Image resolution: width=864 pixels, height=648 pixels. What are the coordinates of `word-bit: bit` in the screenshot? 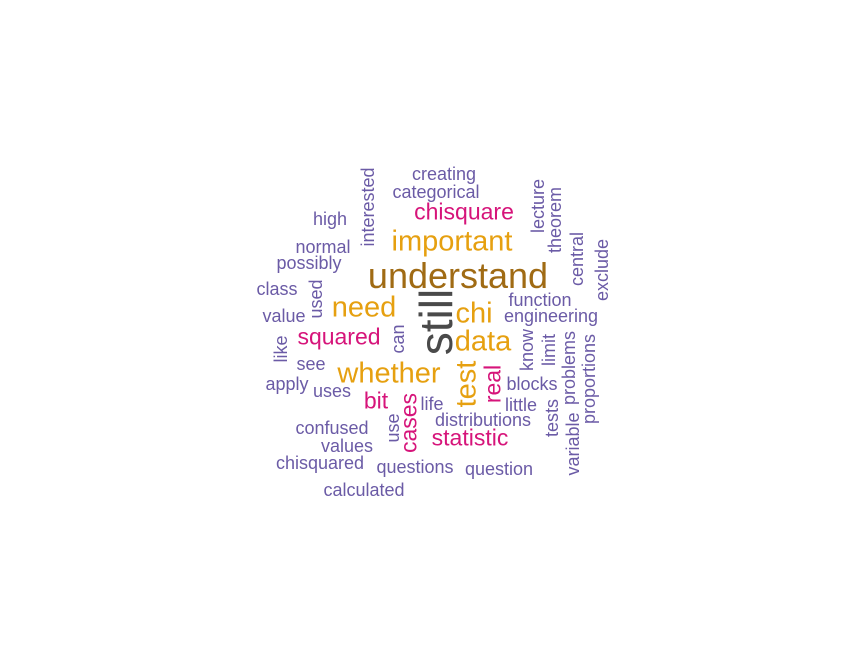 It's located at (376, 400).